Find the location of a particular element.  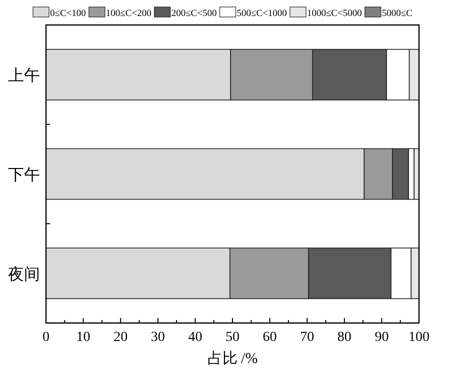

x-tick-label: 50 is located at coordinates (233, 337).